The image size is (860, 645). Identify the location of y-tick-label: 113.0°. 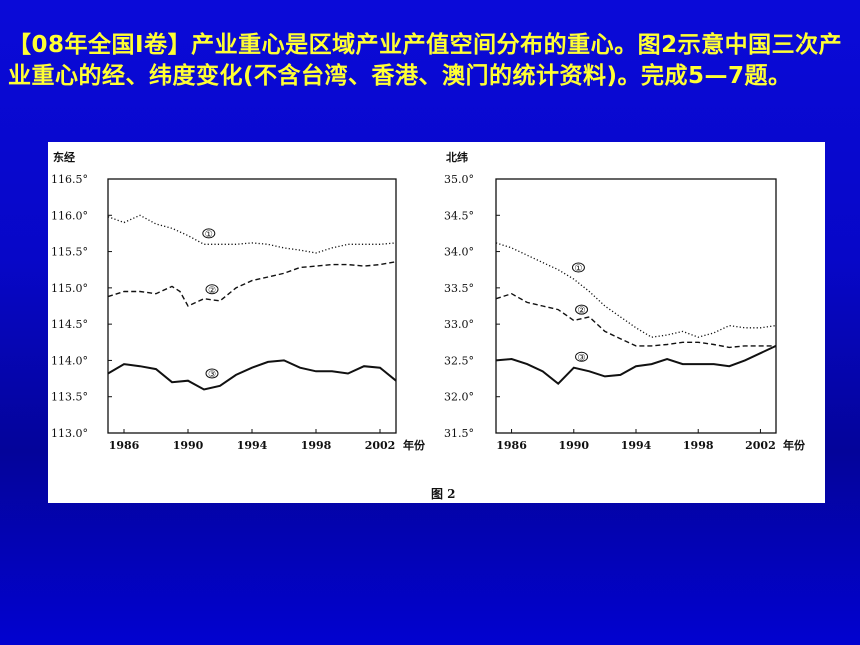
(69, 433).